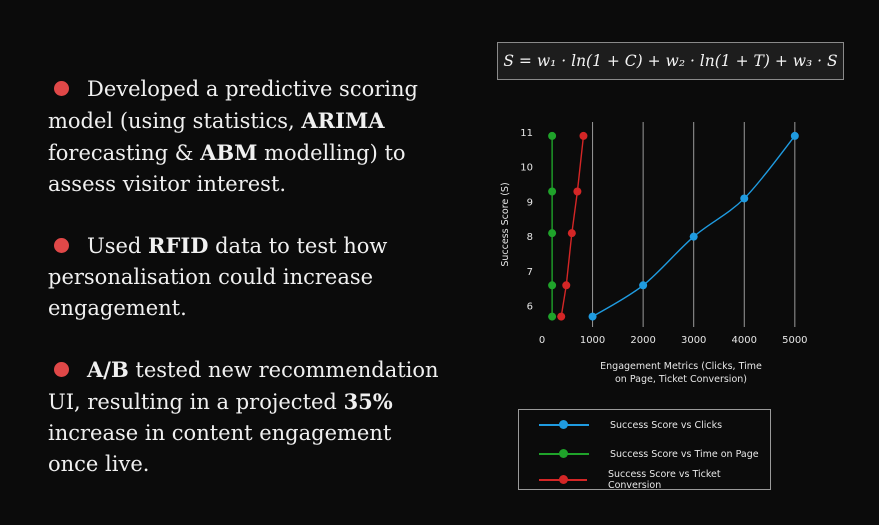 This screenshot has height=525, width=879. What do you see at coordinates (666, 425) in the screenshot?
I see `legend-label: Success Score vs Clicks` at bounding box center [666, 425].